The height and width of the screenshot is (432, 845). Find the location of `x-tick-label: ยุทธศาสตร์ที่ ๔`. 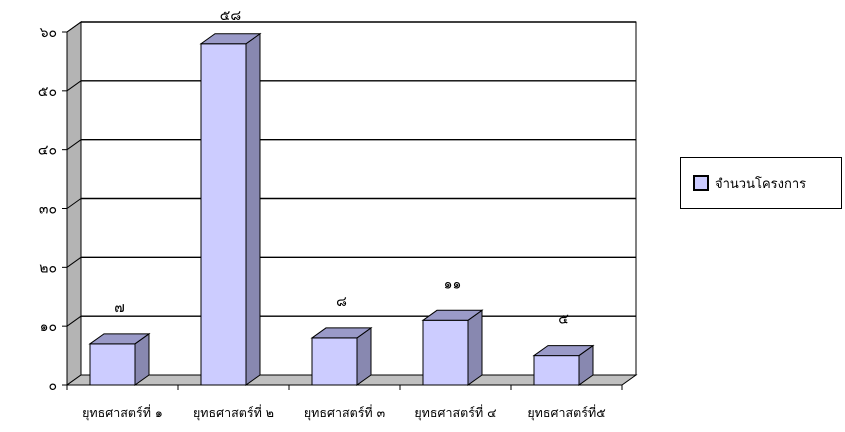

x-tick-label: ยุทธศาสตร์ที่ ๔ is located at coordinates (455, 412).